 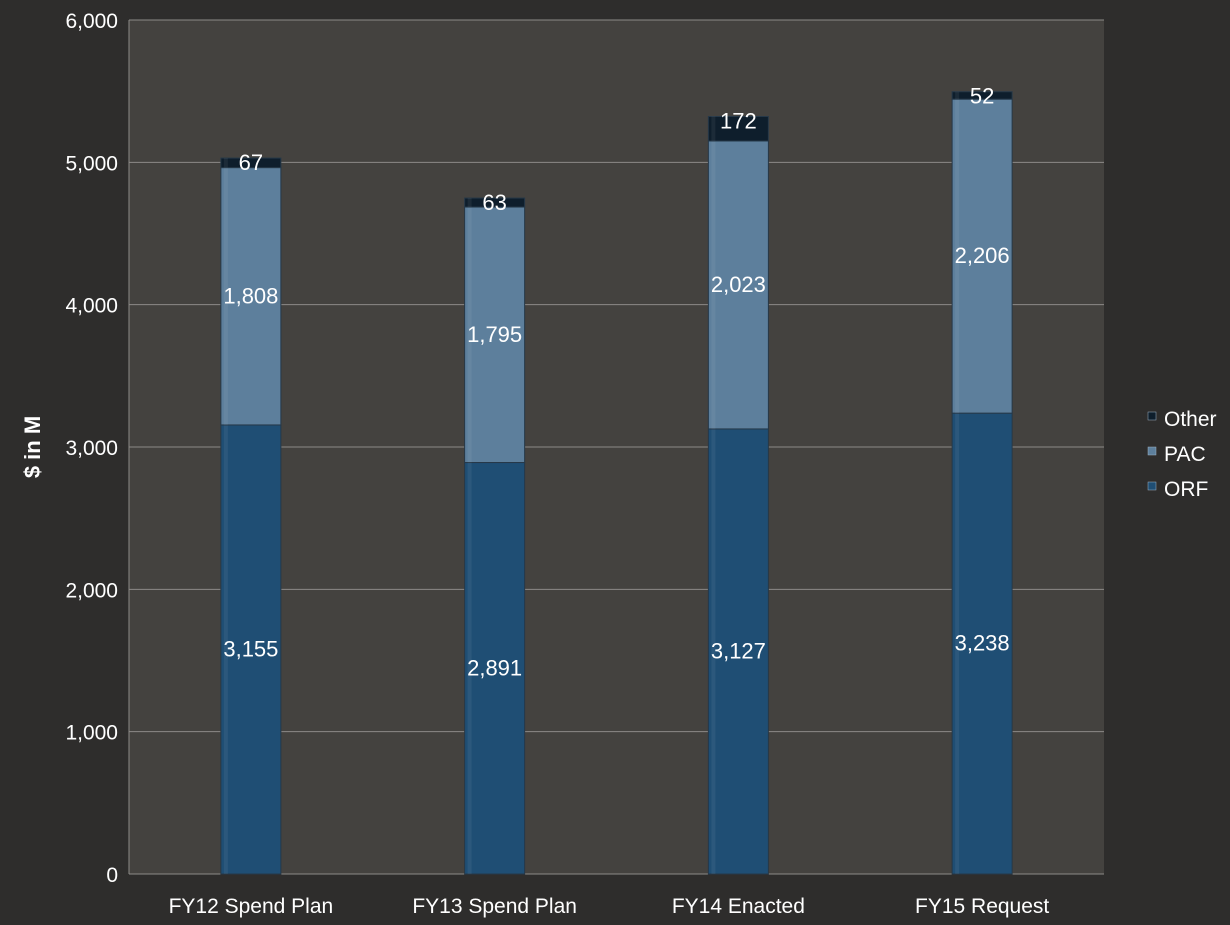 I want to click on data-label-orf: 3,155, so click(x=250, y=648).